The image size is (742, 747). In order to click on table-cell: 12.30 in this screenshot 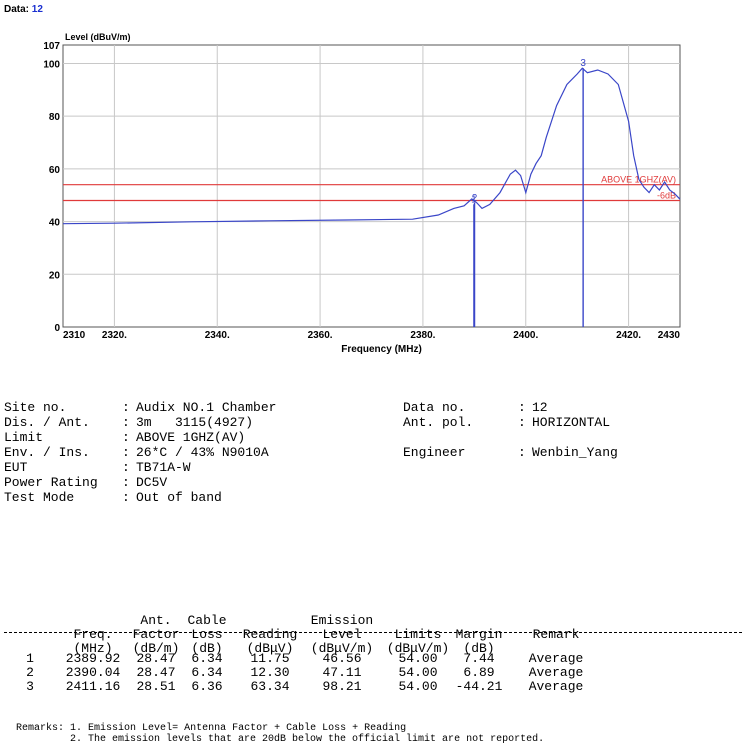, I will do `click(270, 672)`.